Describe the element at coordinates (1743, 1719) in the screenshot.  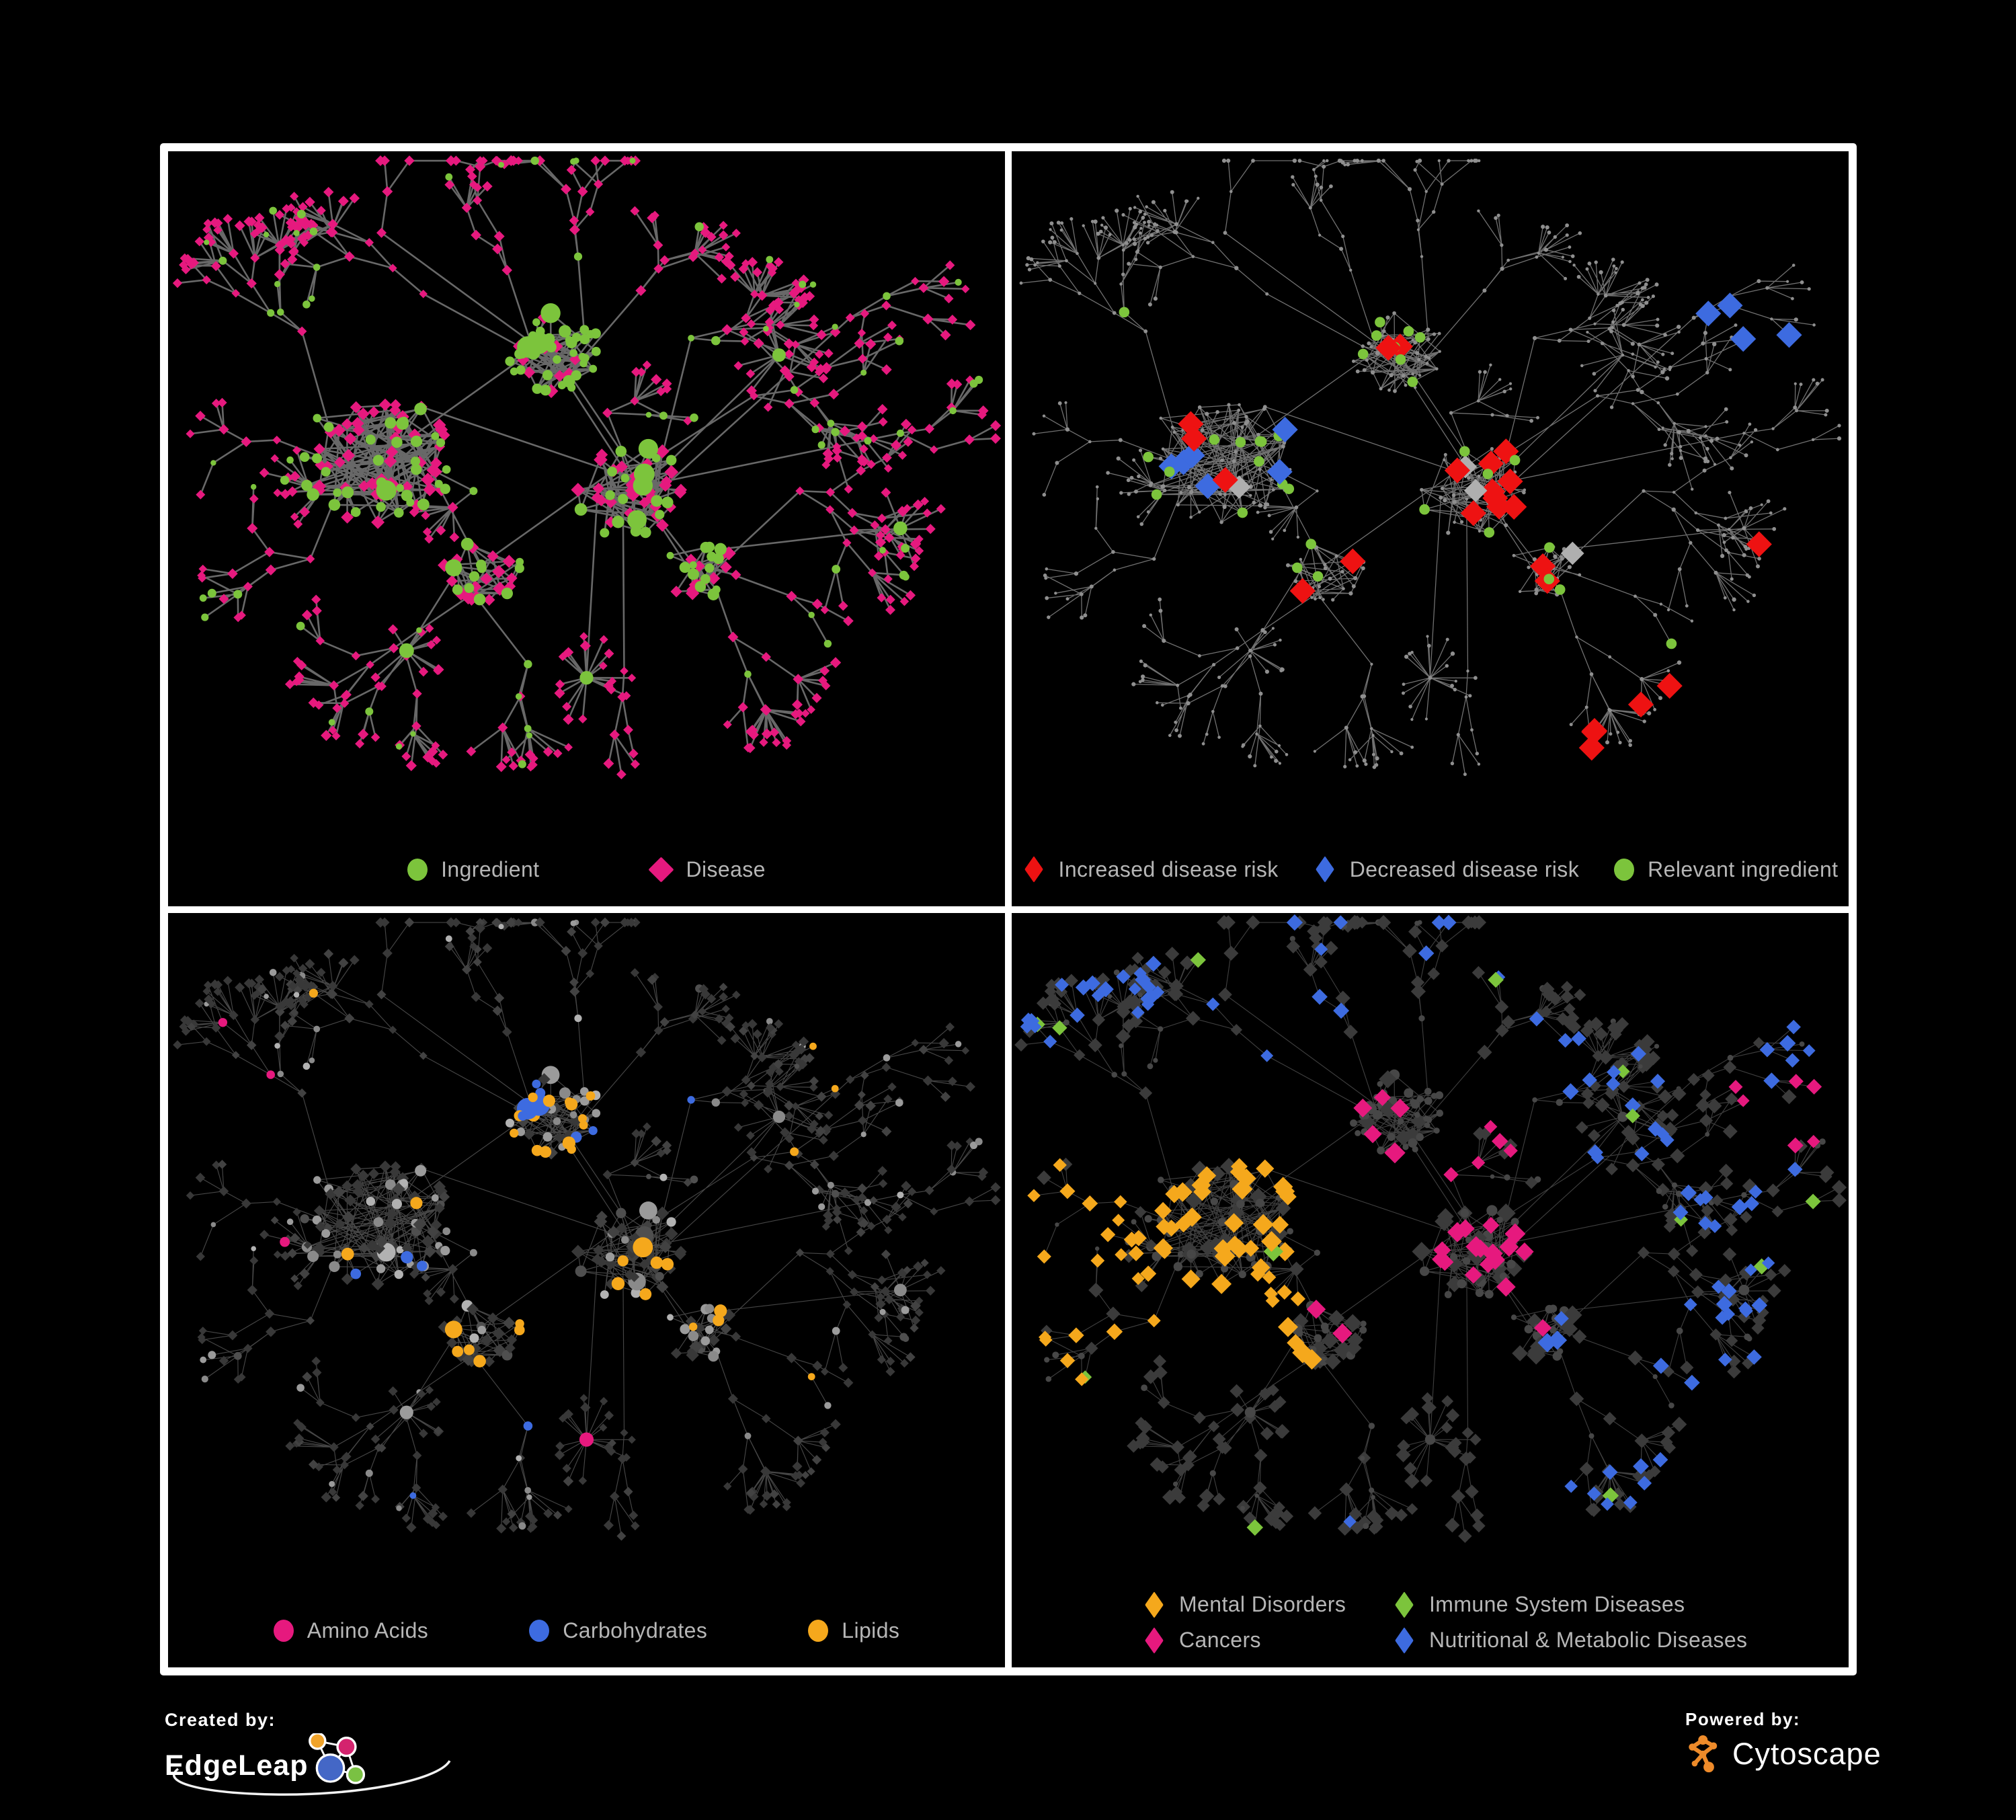
I see `powered-by-label: Powered by:` at that location.